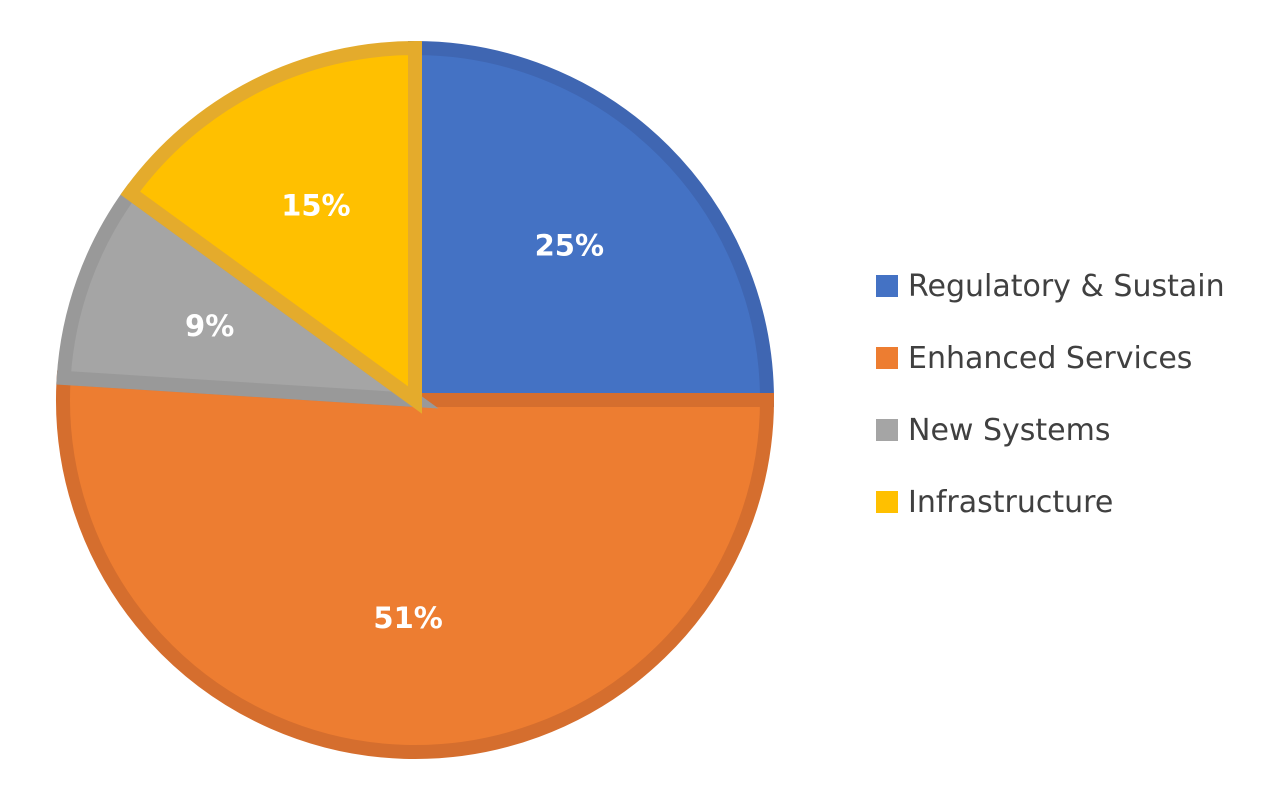  Describe the element at coordinates (591, 223) in the screenshot. I see `pie-slice-regulatory-sustain` at that location.